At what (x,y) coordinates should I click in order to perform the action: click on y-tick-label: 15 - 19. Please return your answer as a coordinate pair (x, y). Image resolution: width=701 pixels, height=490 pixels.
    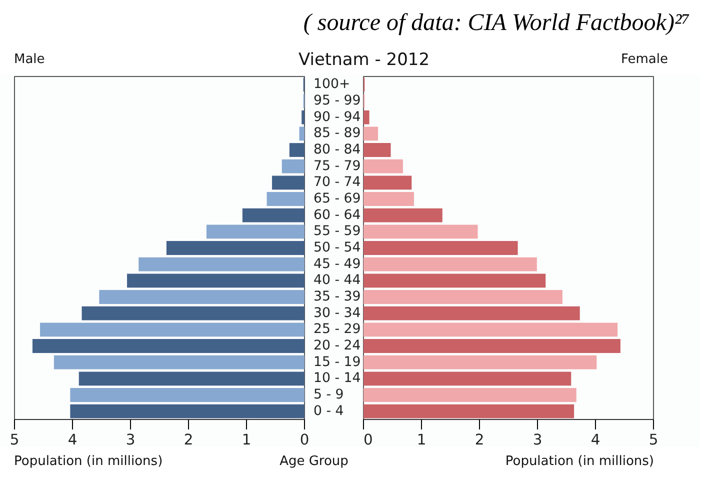
    Looking at the image, I should click on (337, 362).